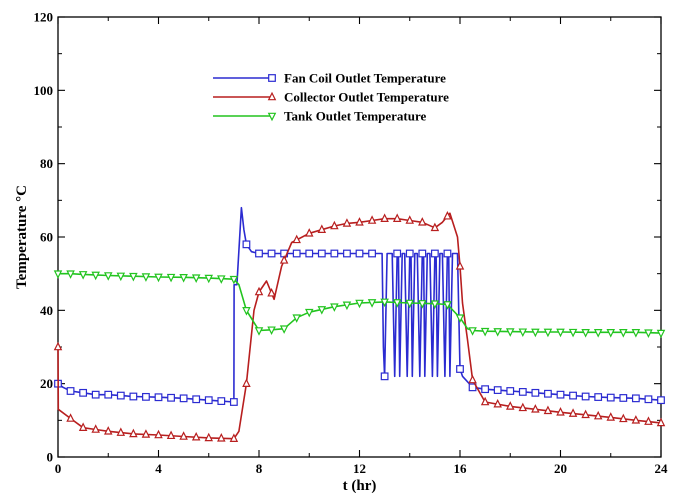 The height and width of the screenshot is (493, 678). Describe the element at coordinates (560, 468) in the screenshot. I see `x-tick-label: 20` at that location.